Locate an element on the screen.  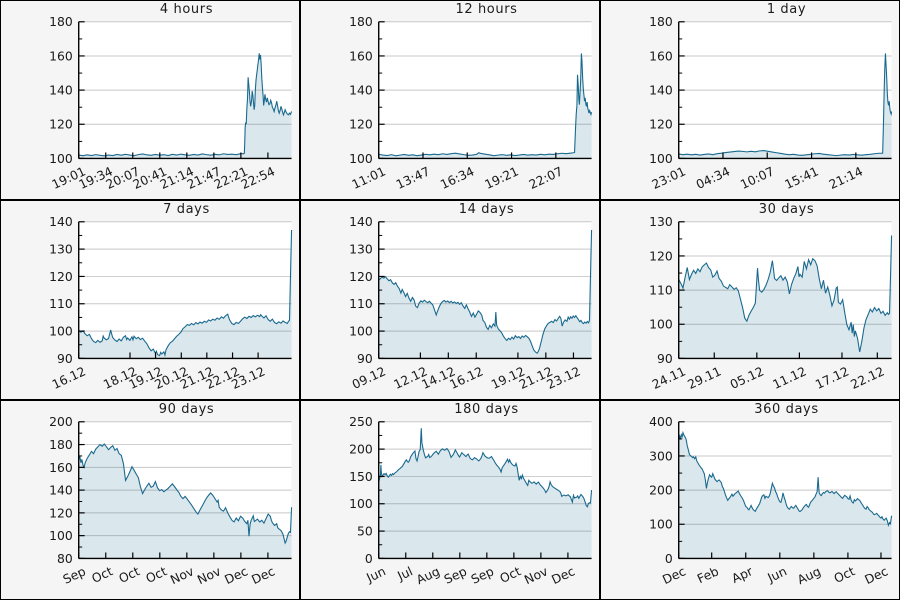
x-tick-label: 24.11 is located at coordinates (669, 378).